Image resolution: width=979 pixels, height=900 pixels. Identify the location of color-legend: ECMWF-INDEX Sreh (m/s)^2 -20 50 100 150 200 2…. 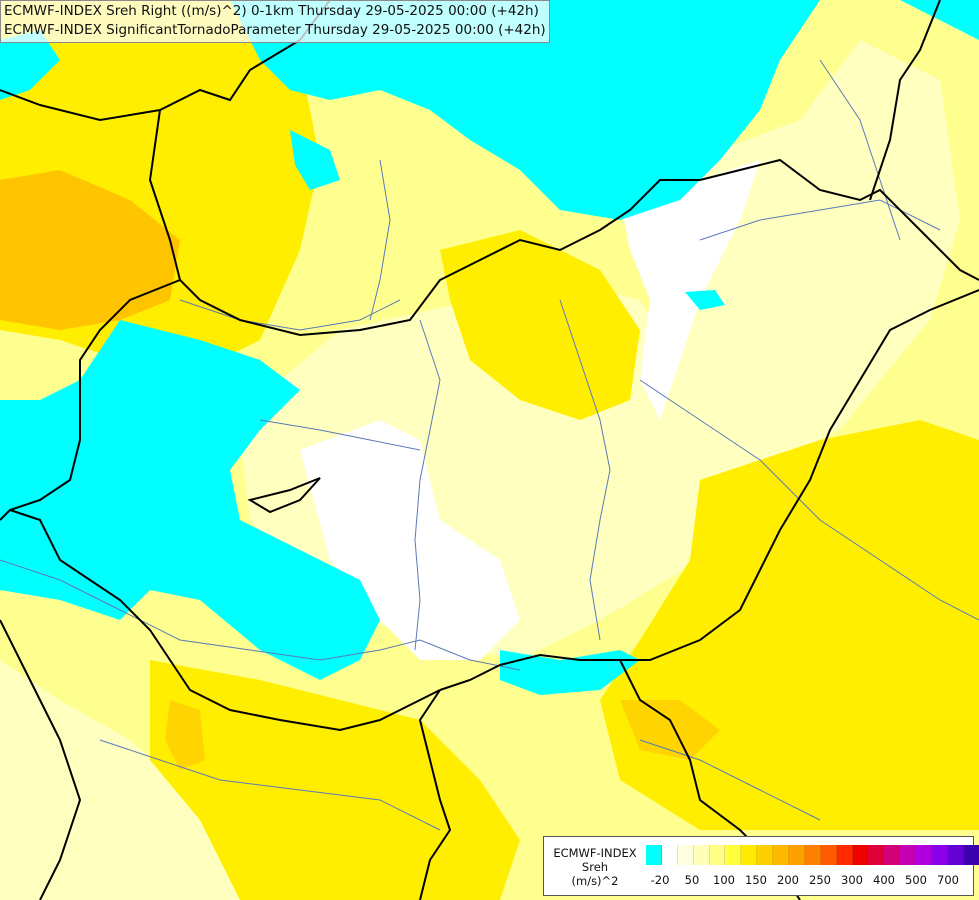
(761, 866).